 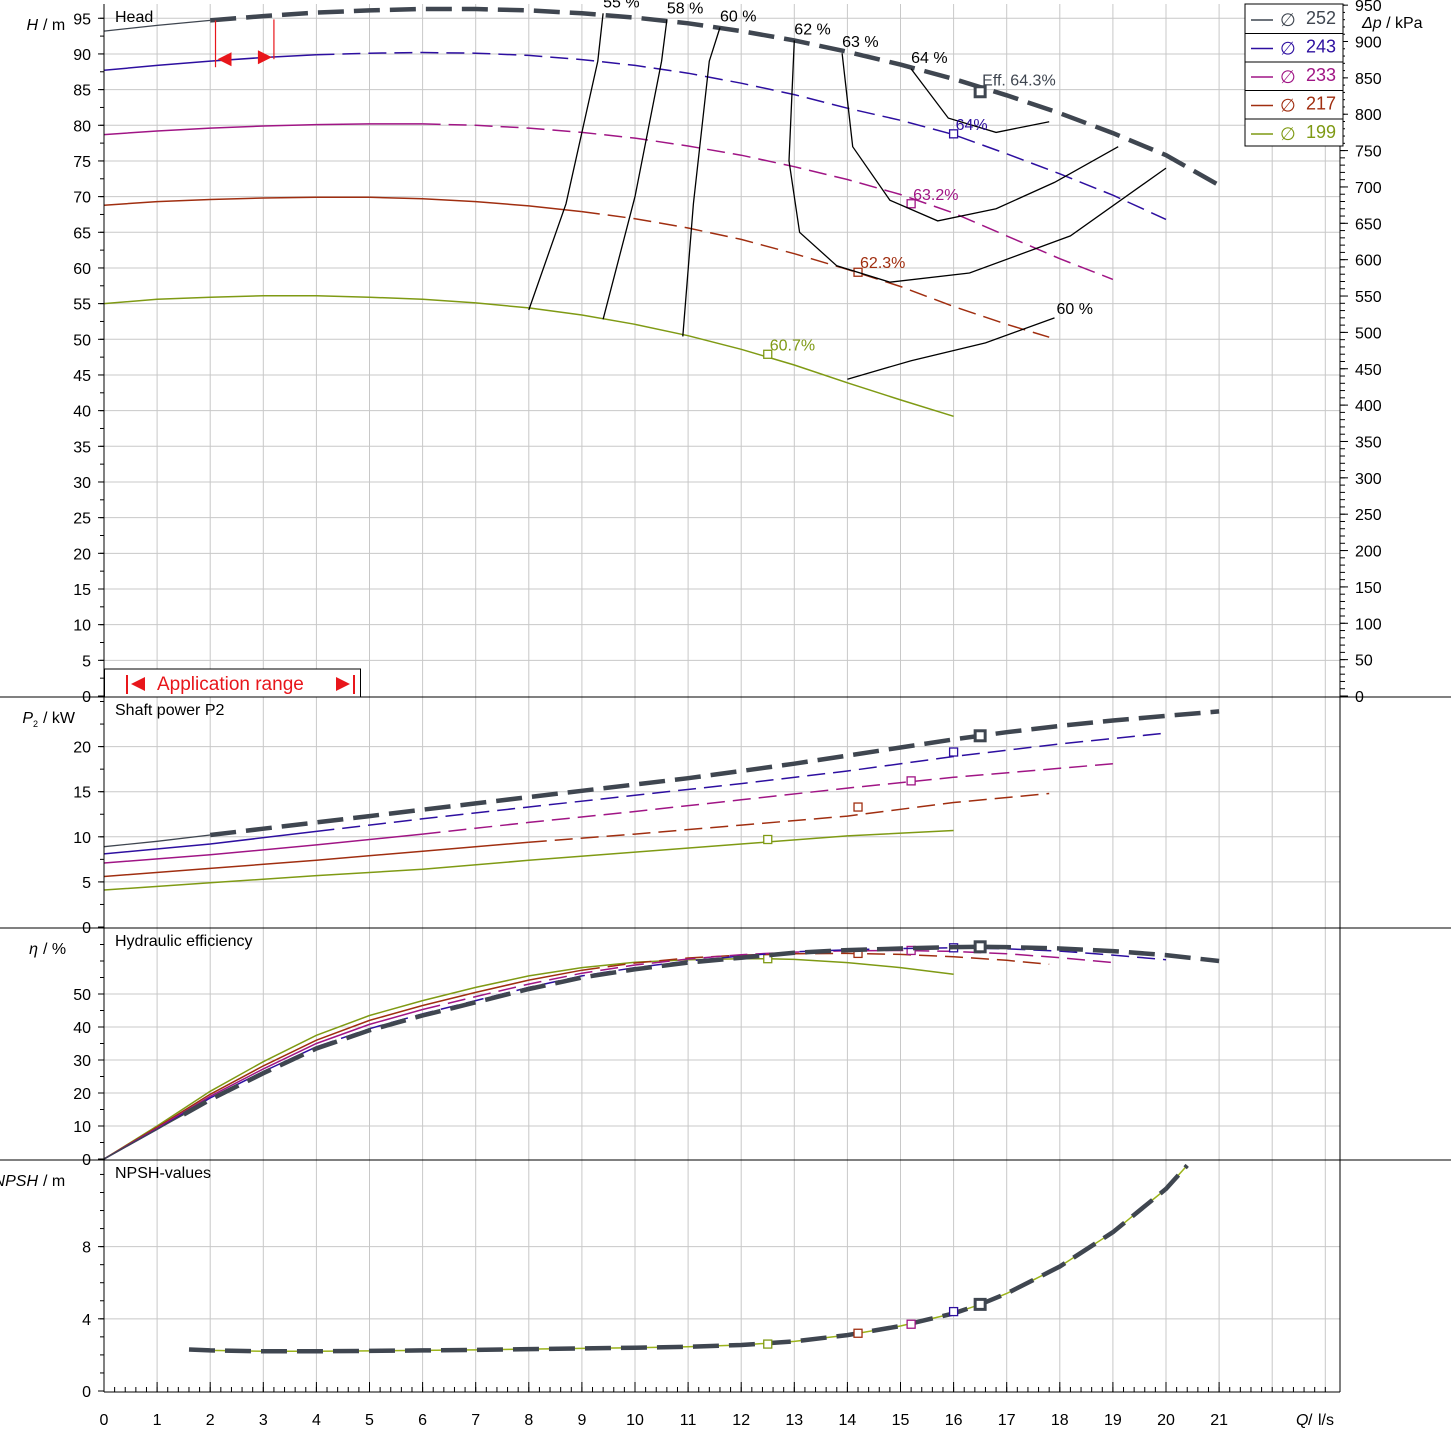 What do you see at coordinates (528, 1420) in the screenshot?
I see `x-tick-label: 8` at bounding box center [528, 1420].